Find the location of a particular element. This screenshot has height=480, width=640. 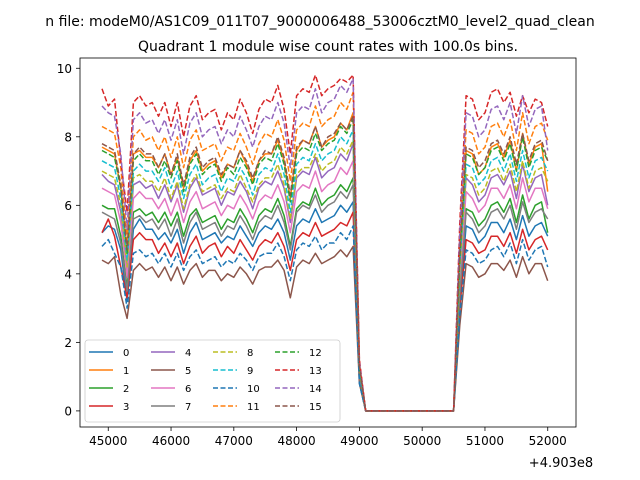

legend-label-13: 13 is located at coordinates (315, 371).